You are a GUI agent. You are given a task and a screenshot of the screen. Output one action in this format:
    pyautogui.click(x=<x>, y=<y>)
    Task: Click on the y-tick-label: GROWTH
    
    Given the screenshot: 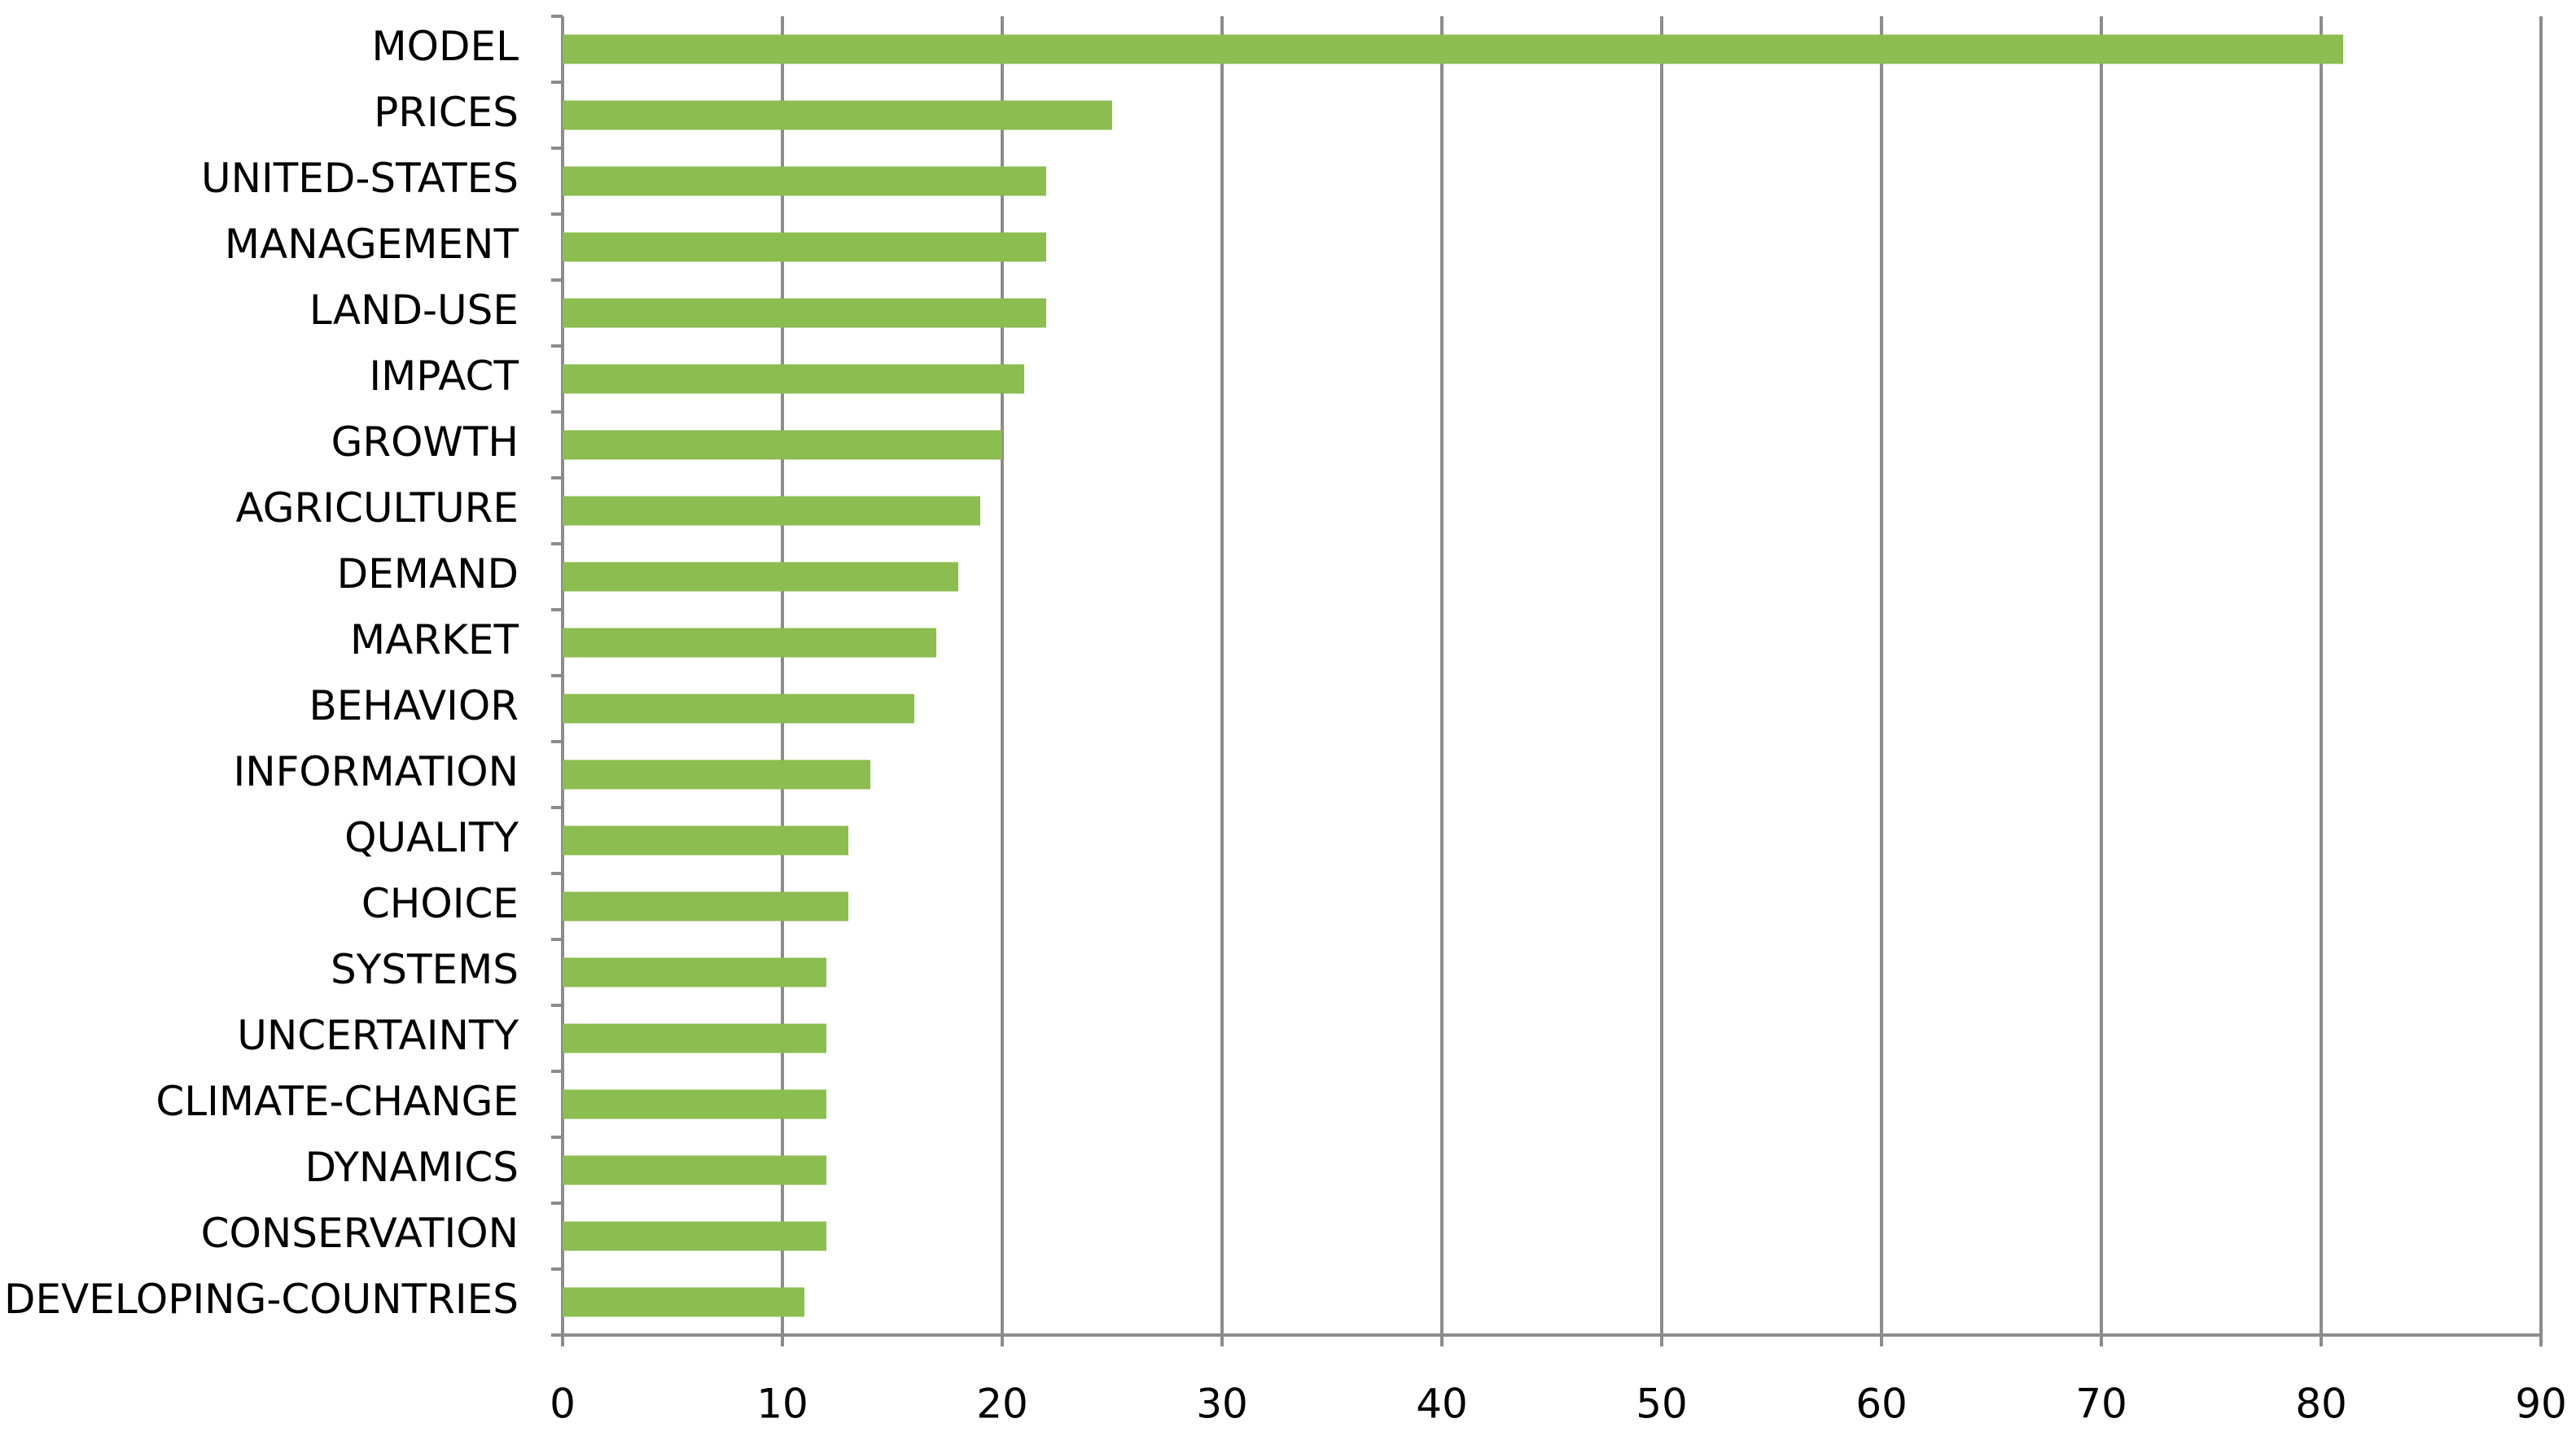 What is the action you would take?
    pyautogui.click(x=425, y=442)
    